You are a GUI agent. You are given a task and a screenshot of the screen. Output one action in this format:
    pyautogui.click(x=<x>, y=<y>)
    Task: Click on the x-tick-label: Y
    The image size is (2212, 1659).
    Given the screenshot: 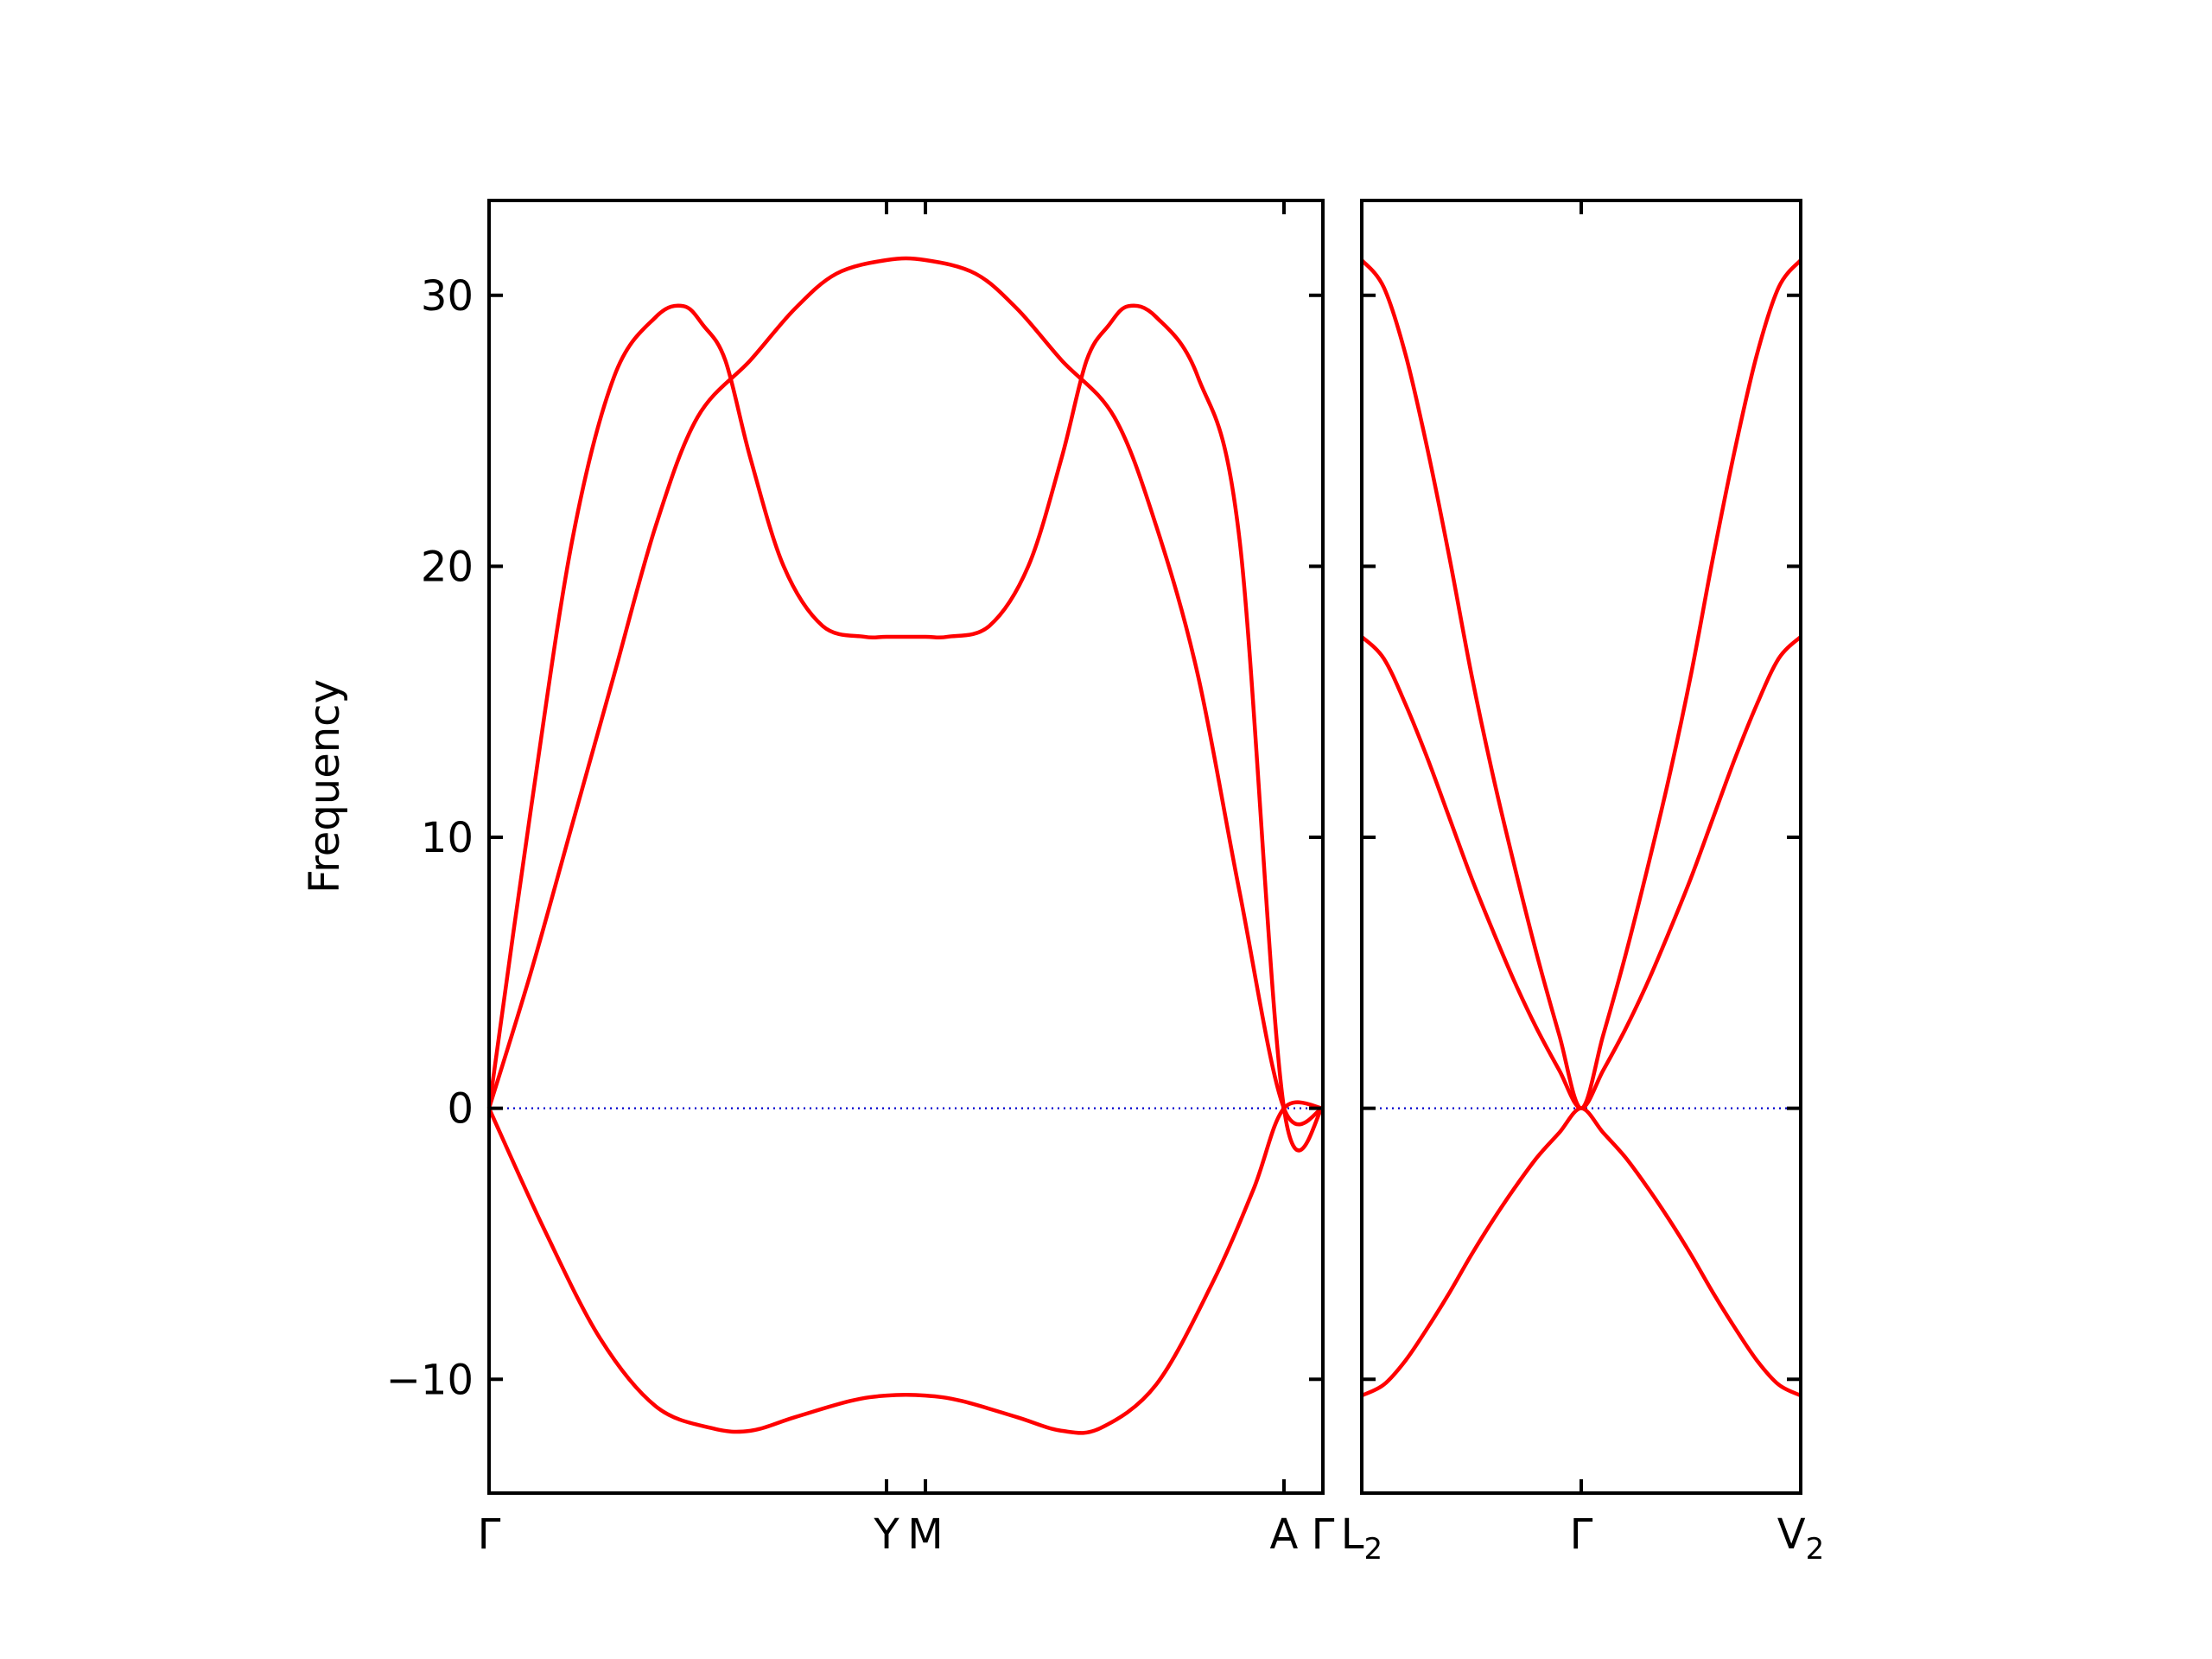 What is the action you would take?
    pyautogui.click(x=886, y=1534)
    